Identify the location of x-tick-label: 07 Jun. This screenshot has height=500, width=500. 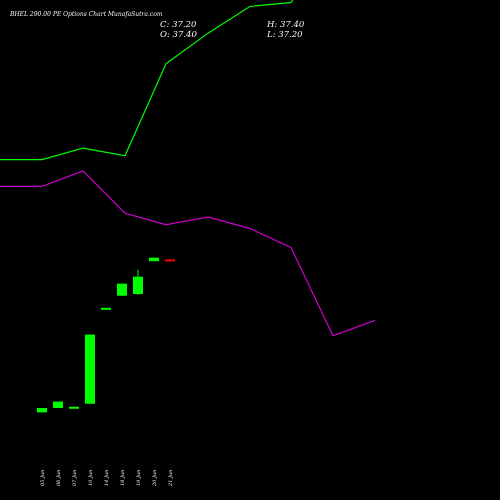
(75, 478).